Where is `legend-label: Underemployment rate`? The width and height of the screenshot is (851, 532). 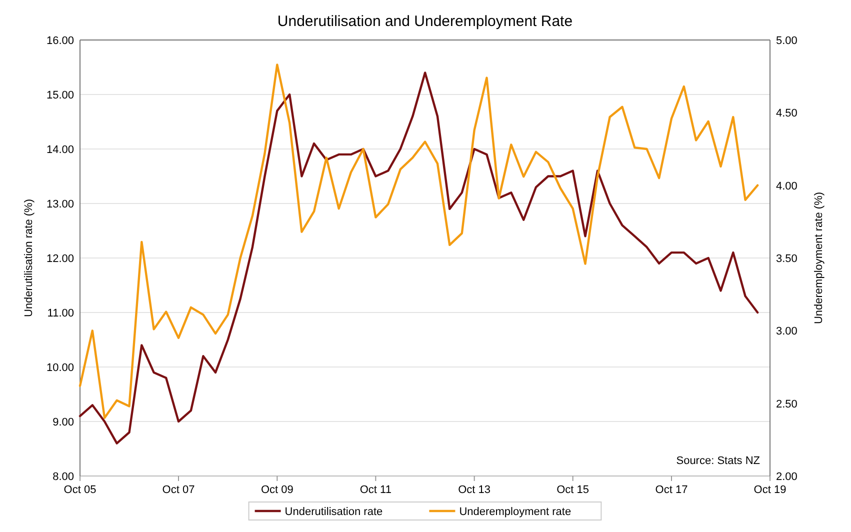 legend-label: Underemployment rate is located at coordinates (515, 512).